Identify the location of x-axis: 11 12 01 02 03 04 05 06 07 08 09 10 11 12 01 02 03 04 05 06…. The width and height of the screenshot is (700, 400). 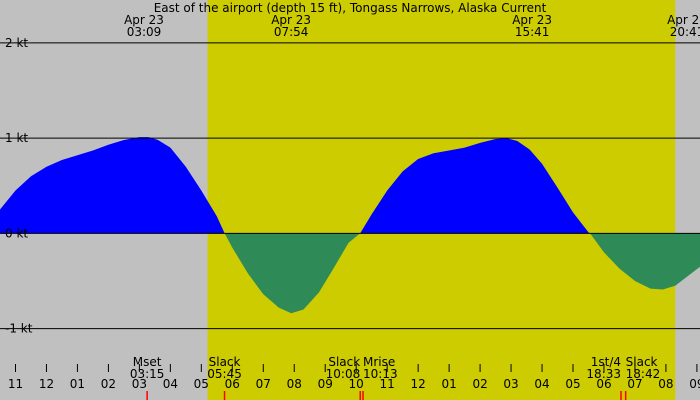
(354, 377).